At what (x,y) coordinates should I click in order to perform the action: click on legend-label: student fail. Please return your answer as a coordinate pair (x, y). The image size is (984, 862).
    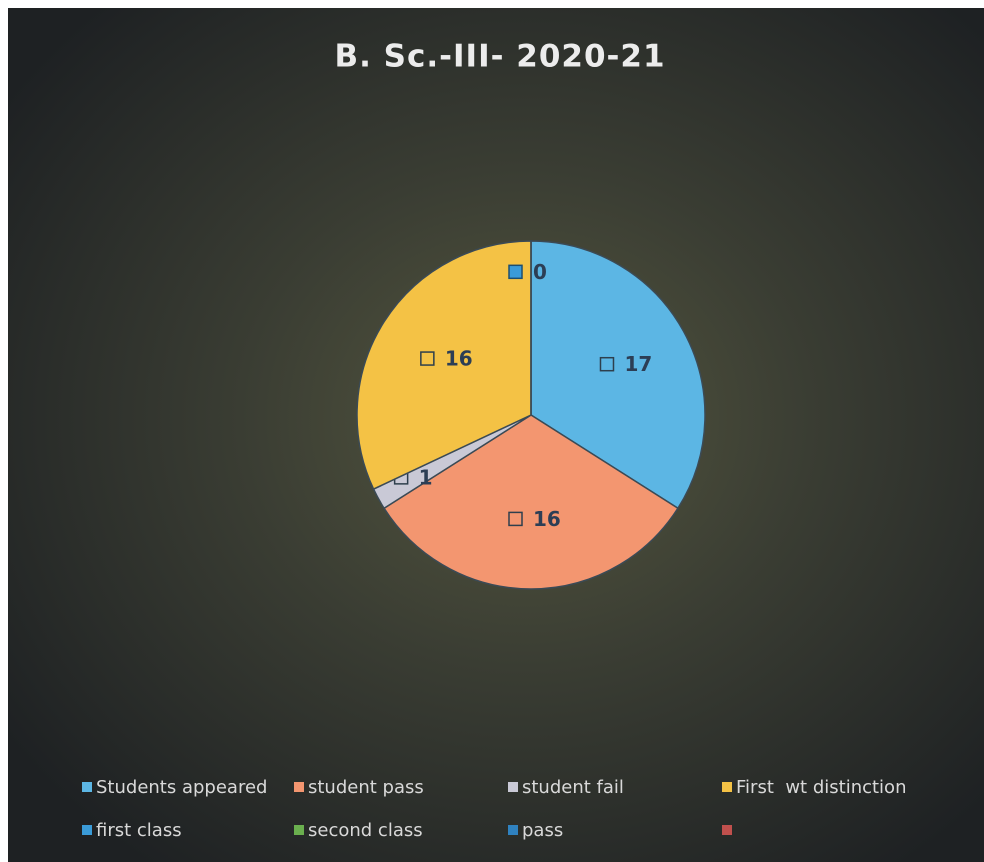
    Looking at the image, I should click on (573, 787).